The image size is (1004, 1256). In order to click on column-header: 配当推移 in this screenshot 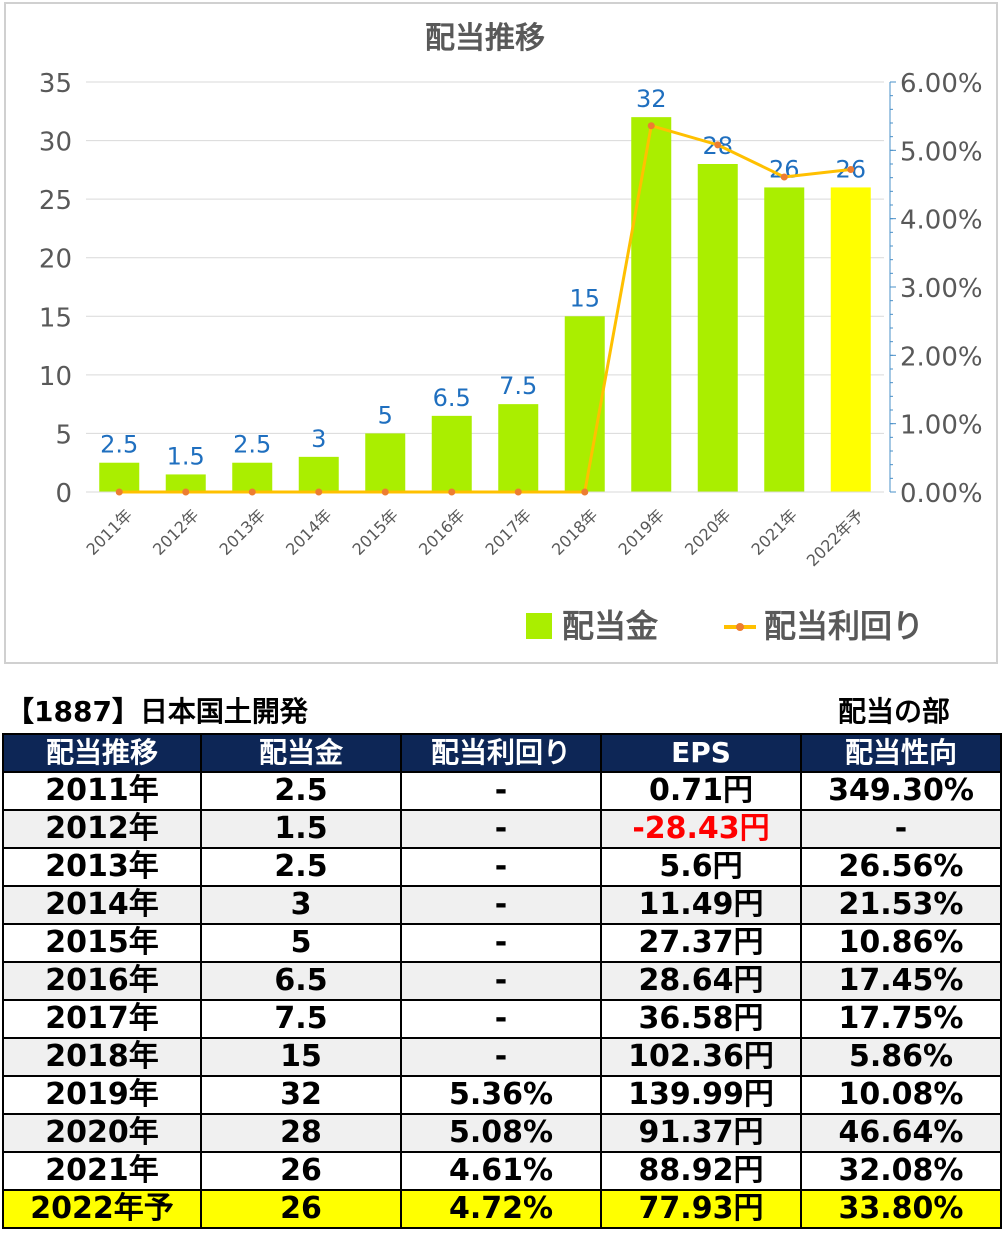, I will do `click(102, 753)`.